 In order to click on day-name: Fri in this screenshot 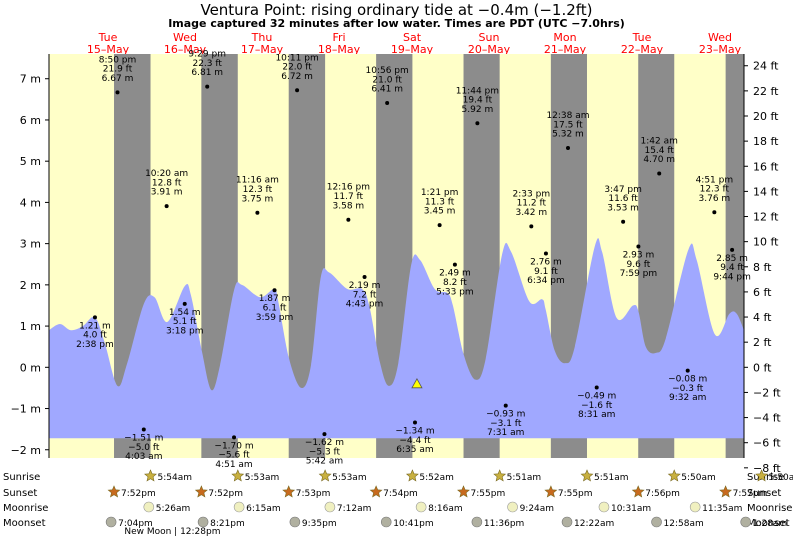, I will do `click(338, 37)`.